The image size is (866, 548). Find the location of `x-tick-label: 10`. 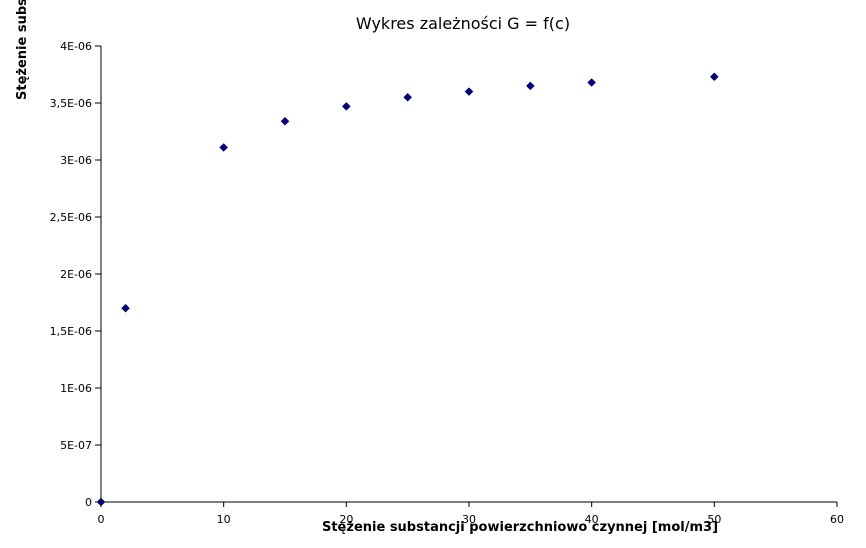

x-tick-label: 10 is located at coordinates (224, 519).